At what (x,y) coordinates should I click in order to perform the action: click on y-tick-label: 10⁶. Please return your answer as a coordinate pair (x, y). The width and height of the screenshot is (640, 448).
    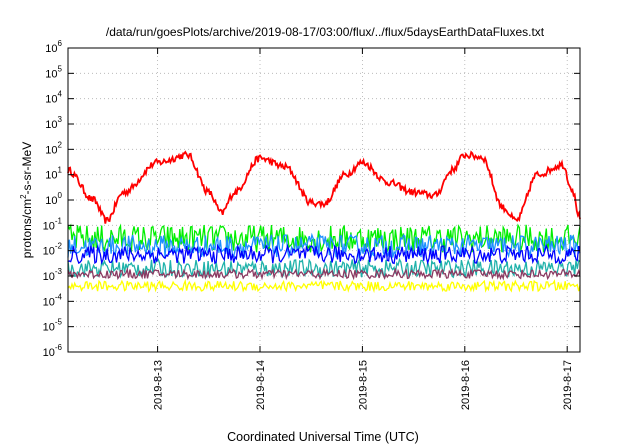
    Looking at the image, I should click on (53, 47).